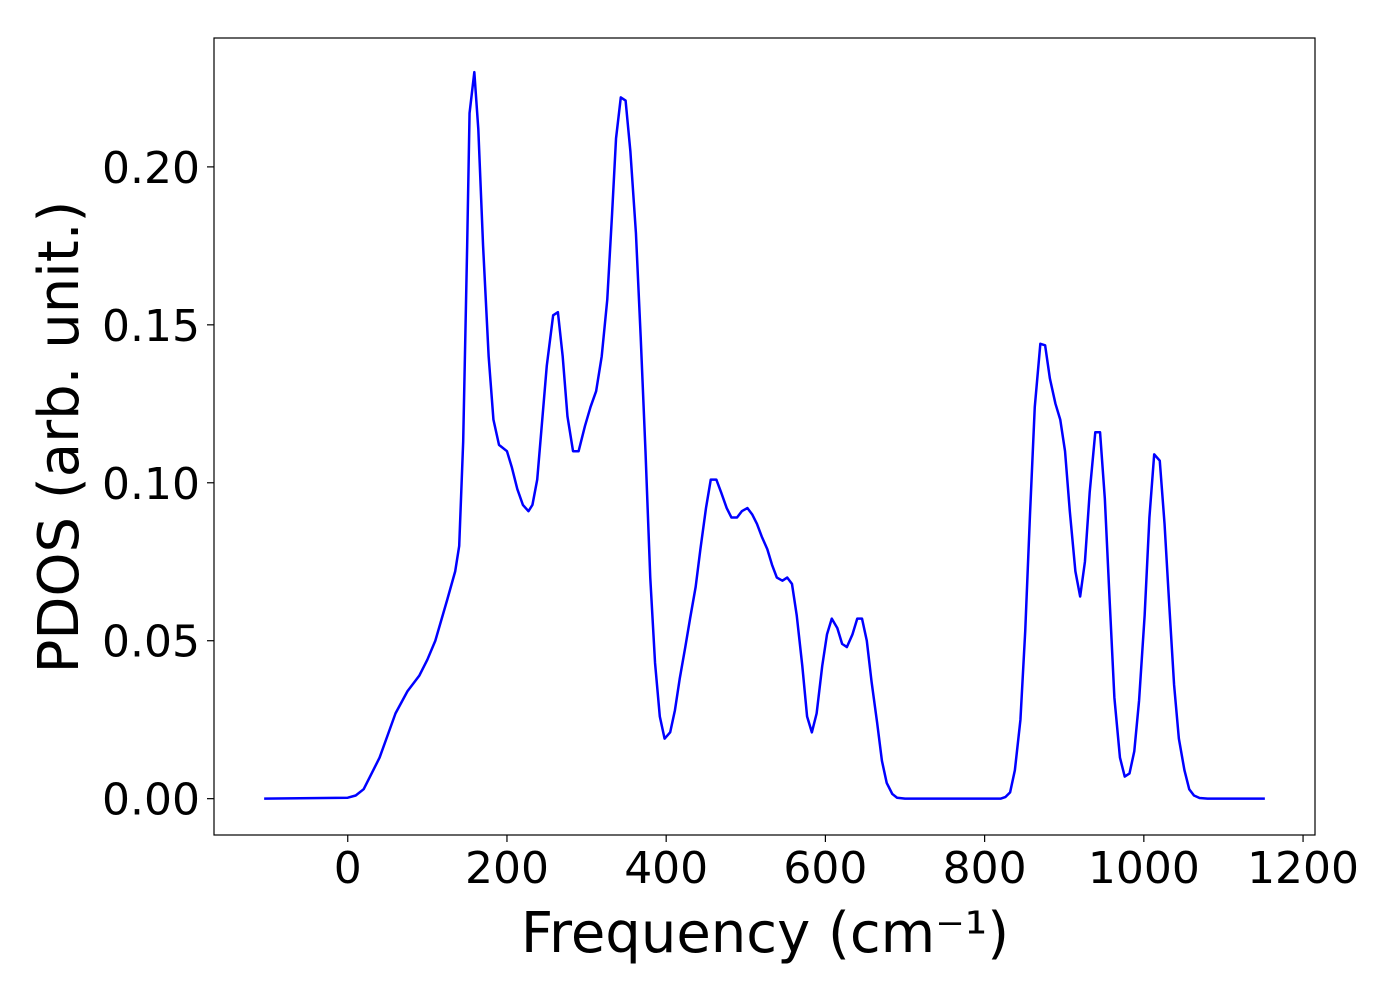 The height and width of the screenshot is (1000, 1400). Describe the element at coordinates (666, 868) in the screenshot. I see `x-tick-label: 400` at that location.